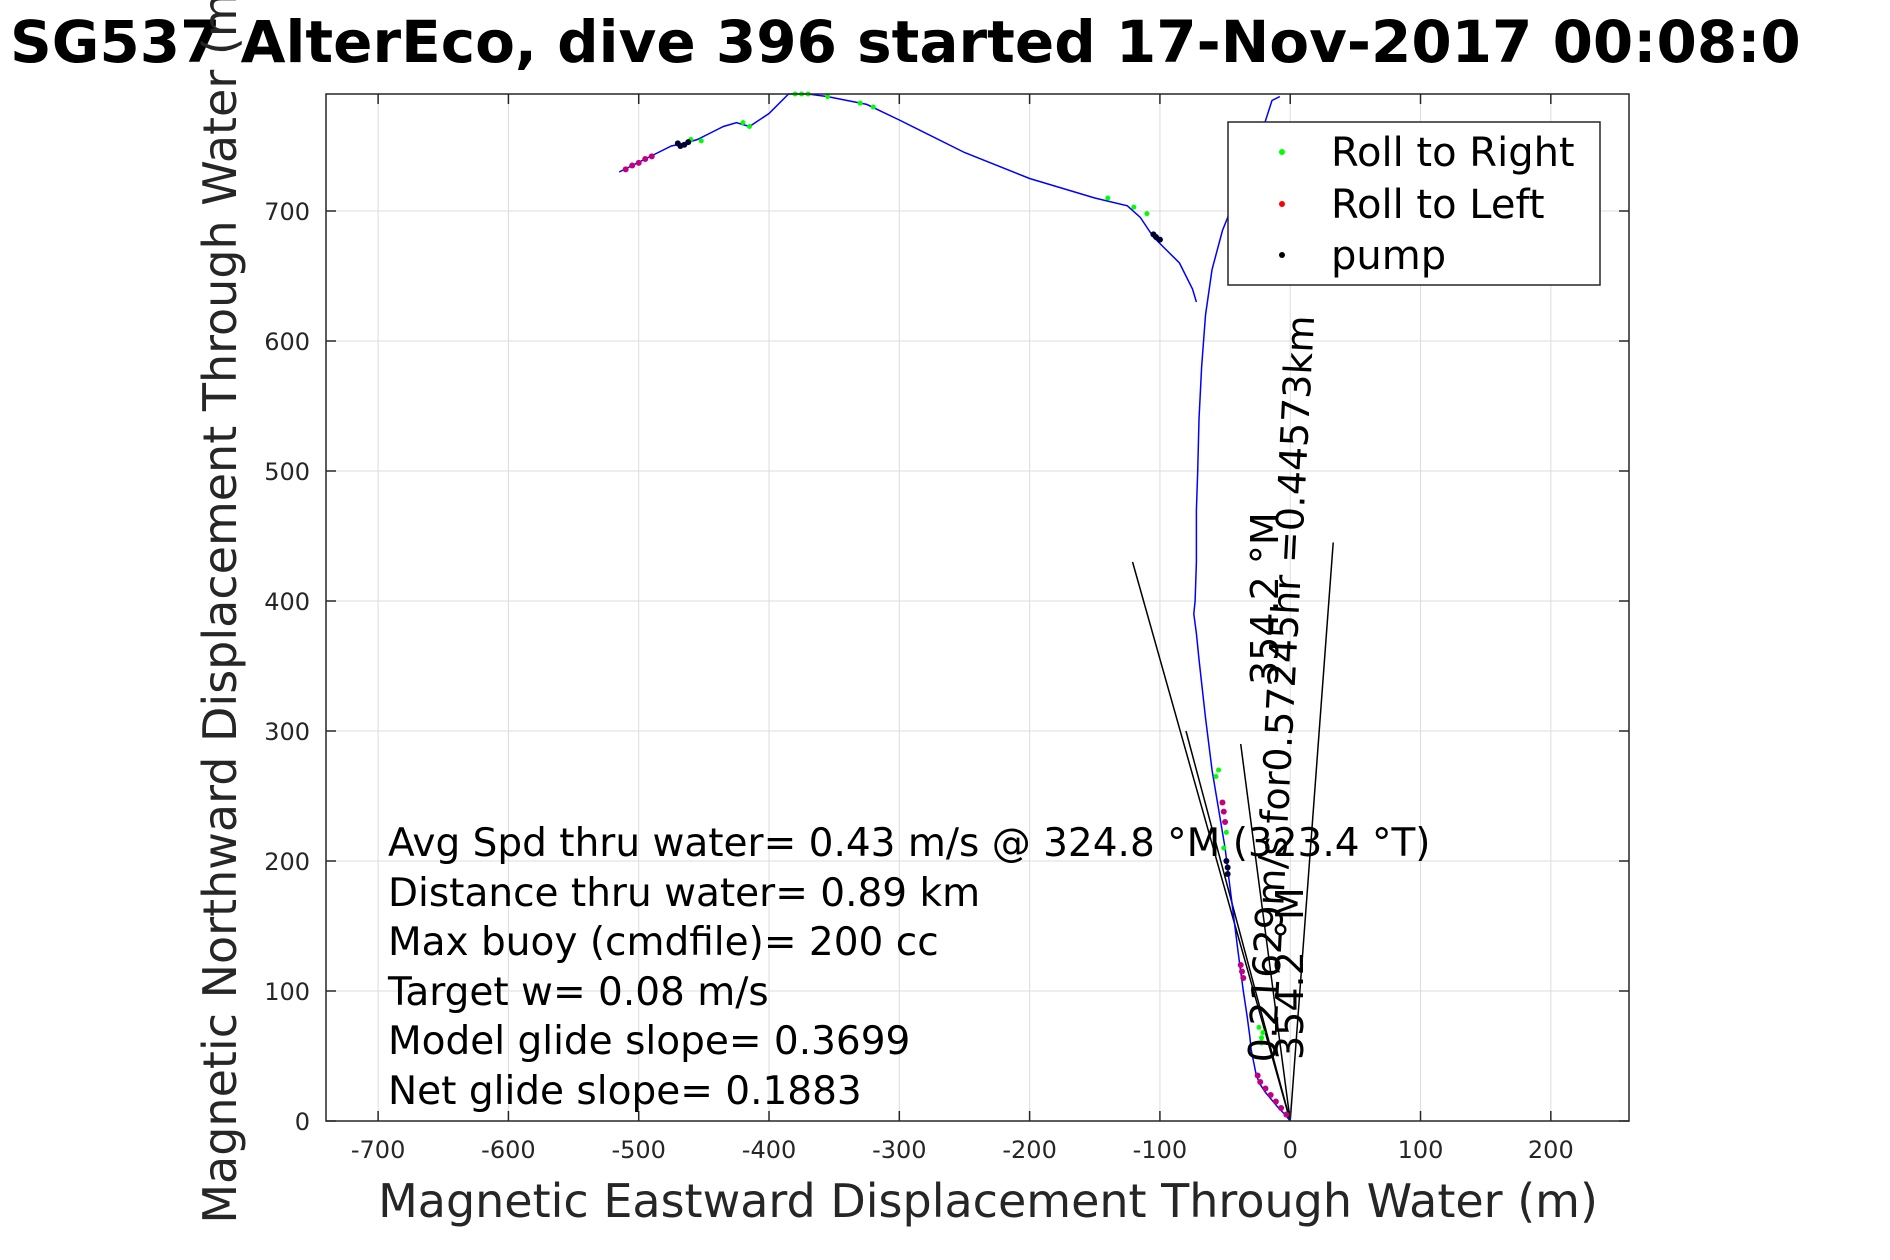 This screenshot has width=1890, height=1260. What do you see at coordinates (1551, 1150) in the screenshot?
I see `x-tick-label: 200` at bounding box center [1551, 1150].